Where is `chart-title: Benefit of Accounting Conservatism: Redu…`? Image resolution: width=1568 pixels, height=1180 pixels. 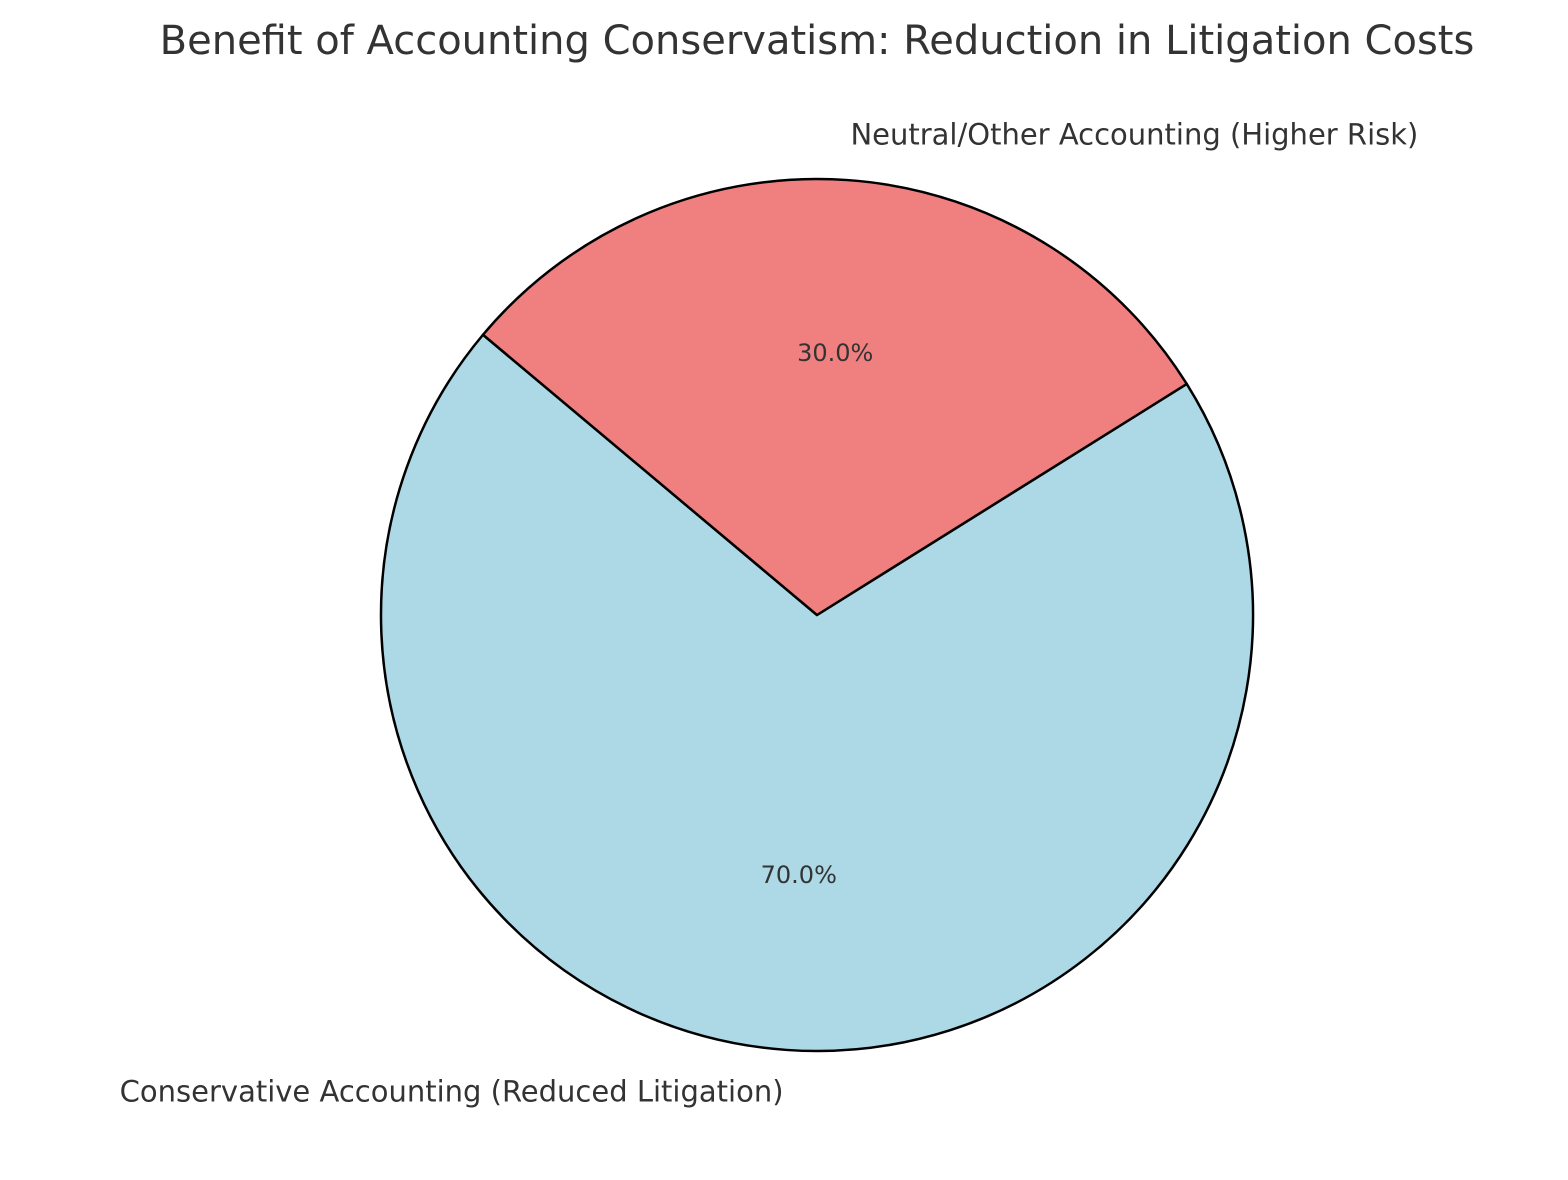 chart-title: Benefit of Accounting Conservatism: Redu… is located at coordinates (817, 41).